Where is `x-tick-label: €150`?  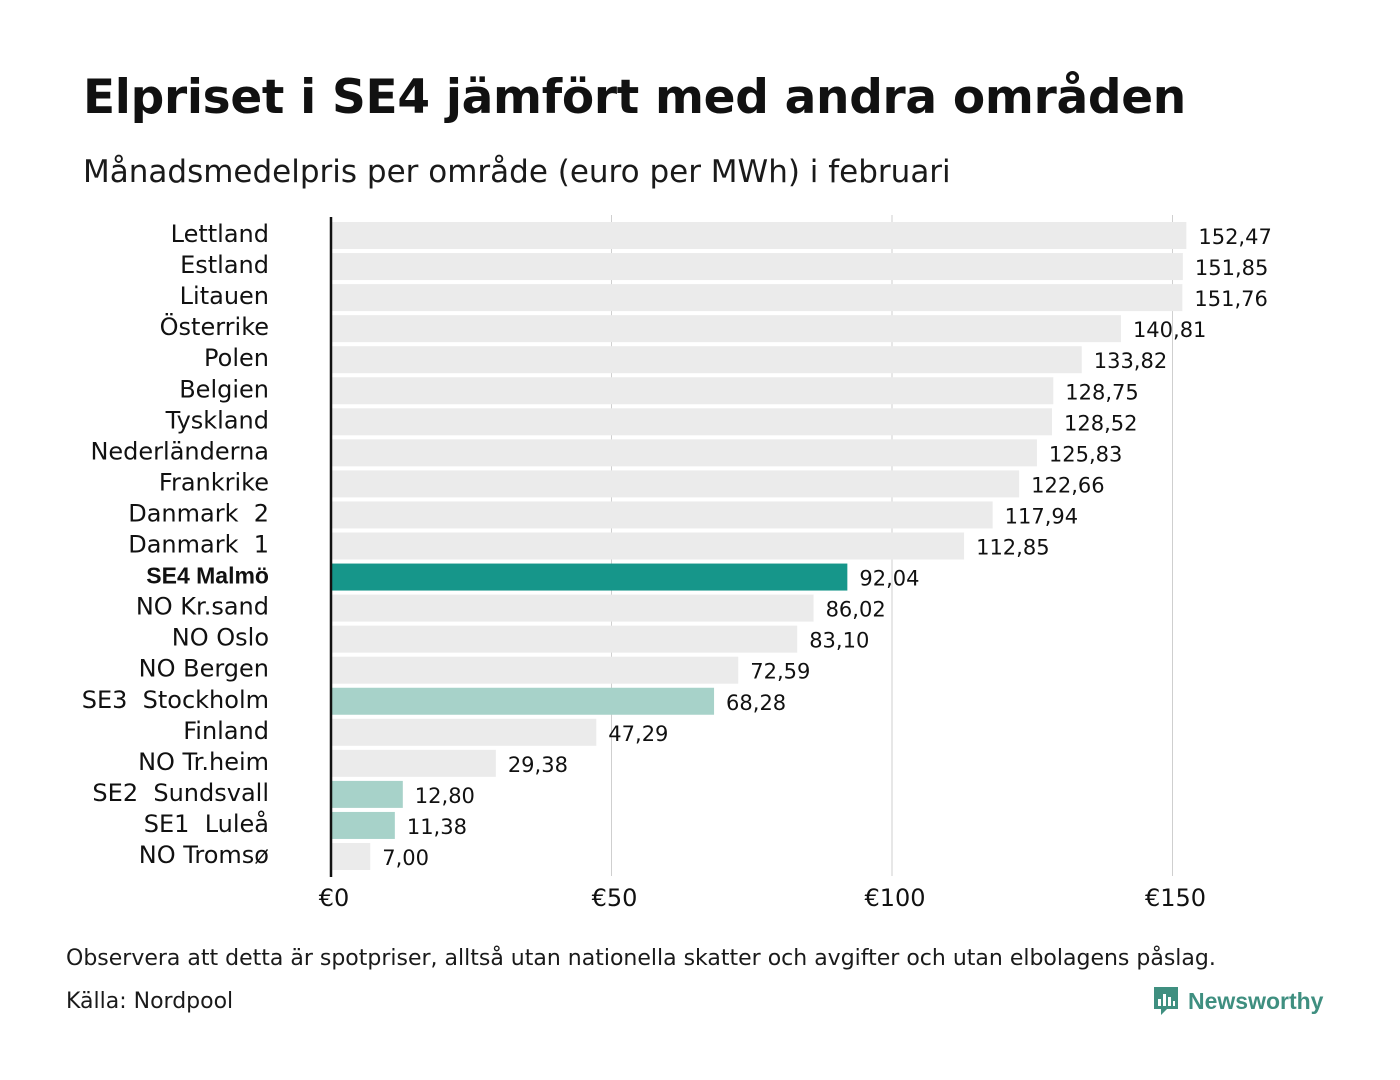
x-tick-label: €150 is located at coordinates (1175, 898).